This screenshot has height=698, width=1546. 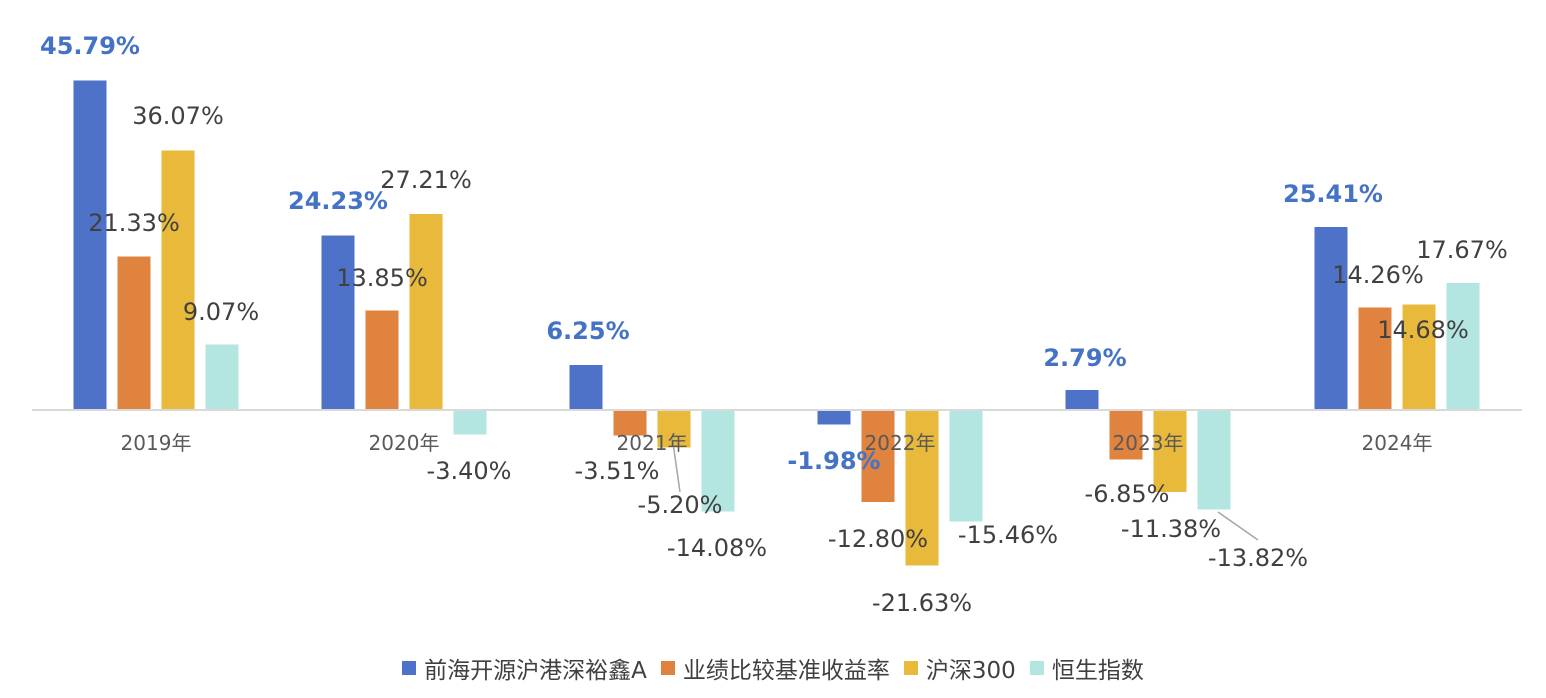 I want to click on bar-1-2023年, so click(x=1082, y=399).